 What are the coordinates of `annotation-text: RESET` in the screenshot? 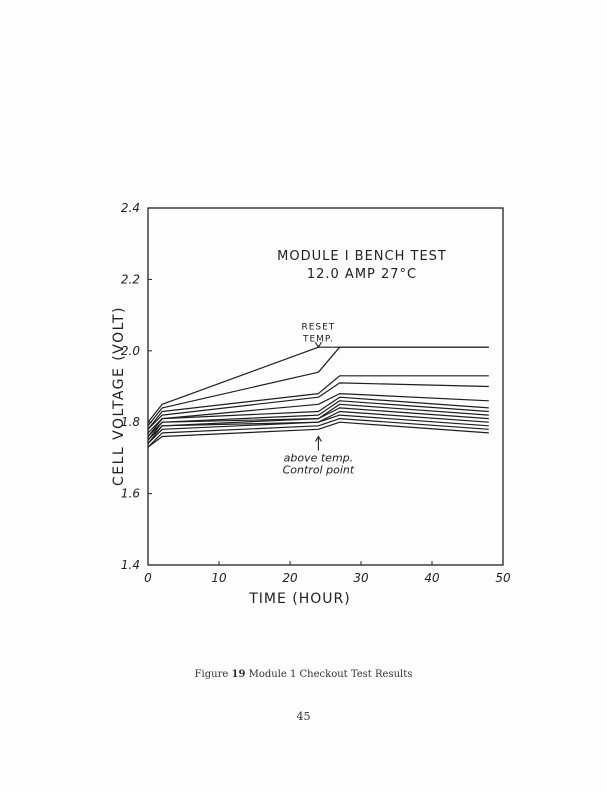 It's located at (318, 327).